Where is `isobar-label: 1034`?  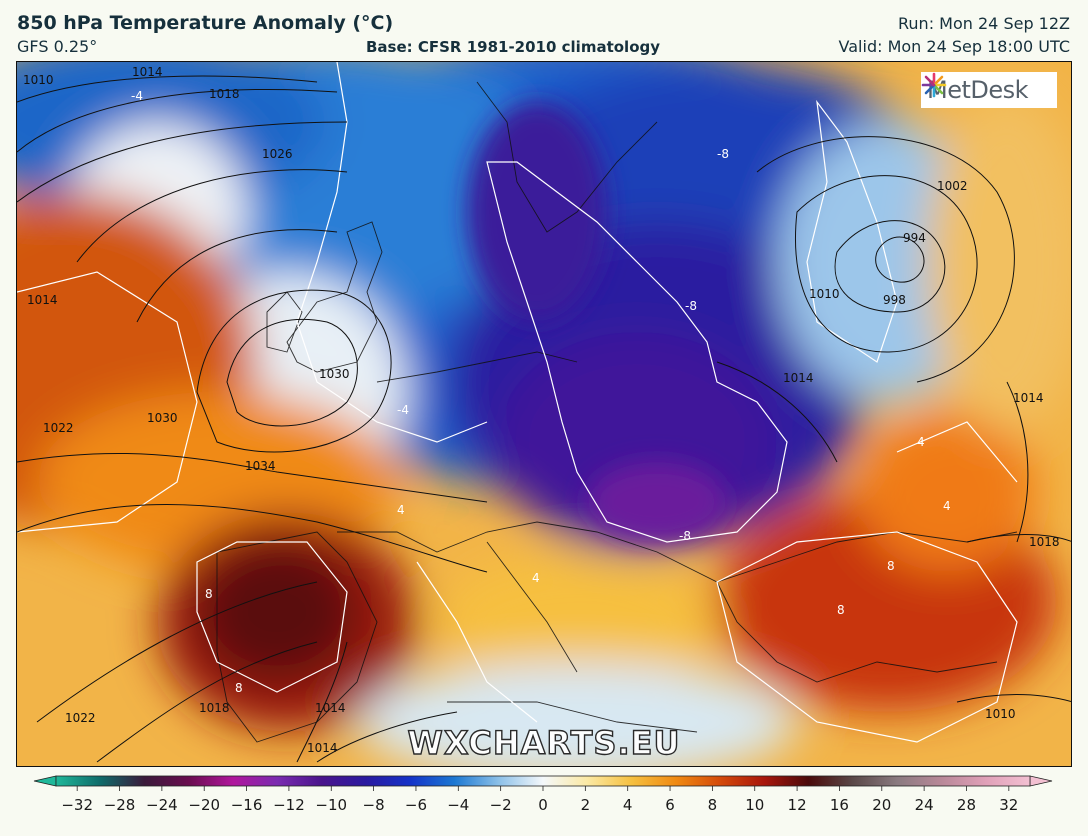 isobar-label: 1034 is located at coordinates (260, 466).